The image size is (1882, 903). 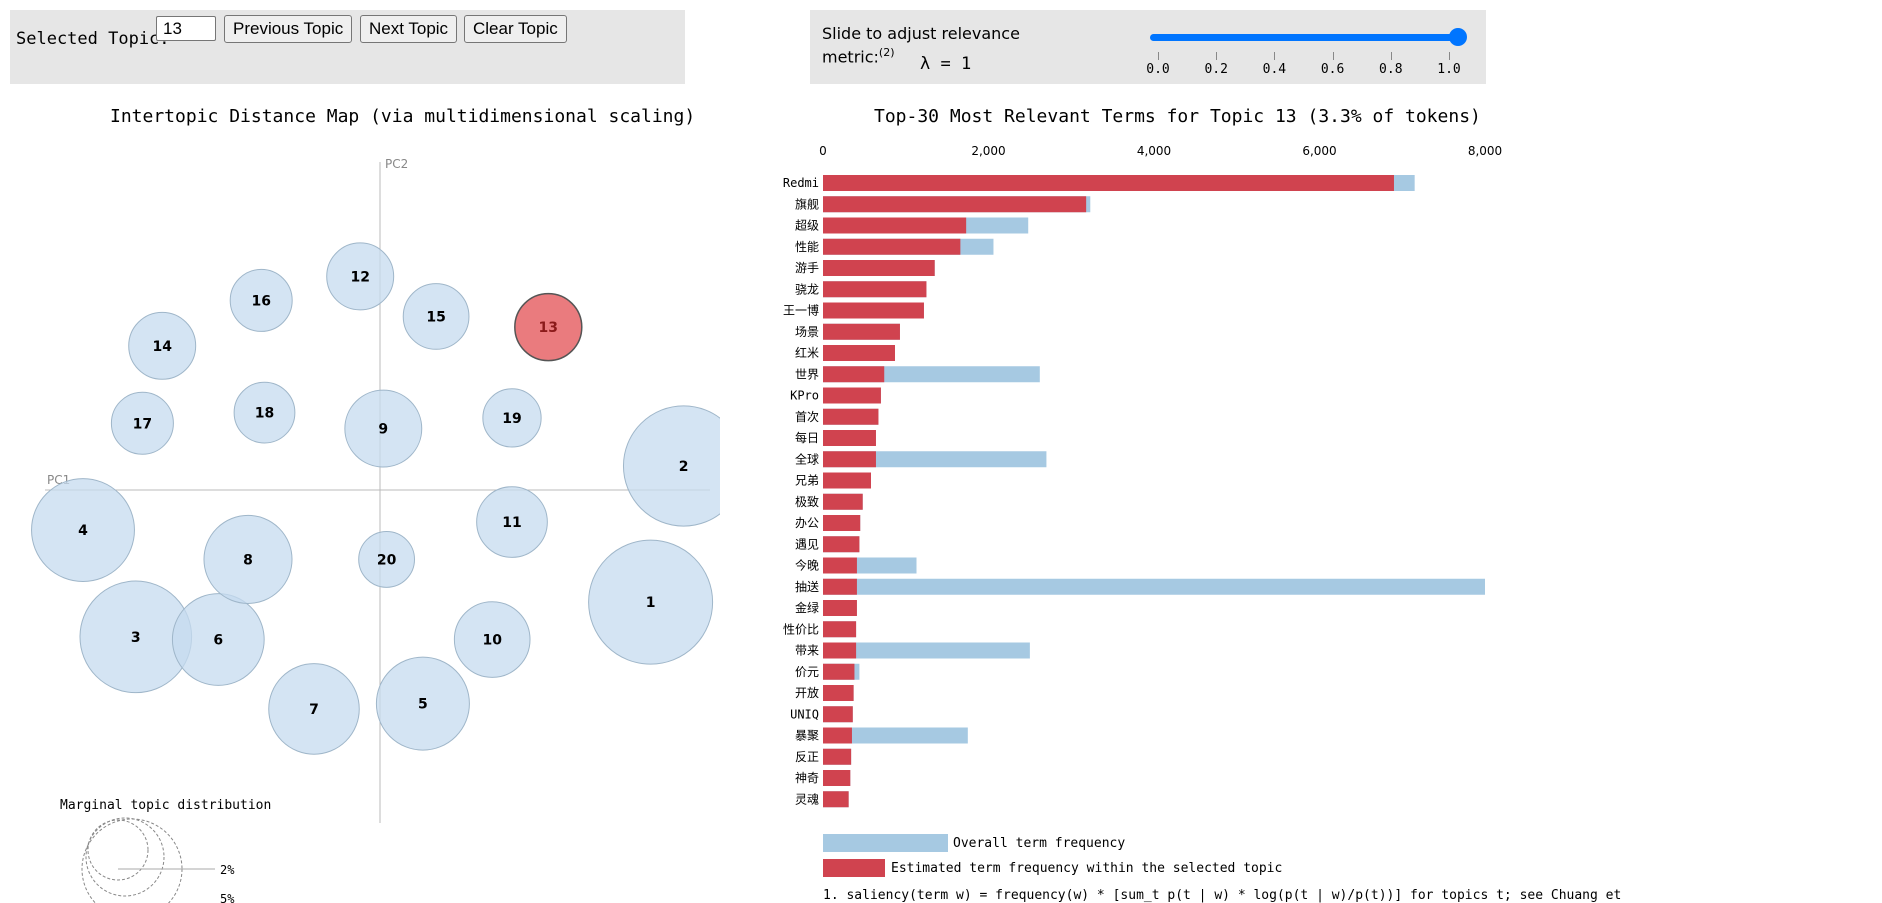 What do you see at coordinates (807, 798) in the screenshot?
I see `term-label: 灵魂` at bounding box center [807, 798].